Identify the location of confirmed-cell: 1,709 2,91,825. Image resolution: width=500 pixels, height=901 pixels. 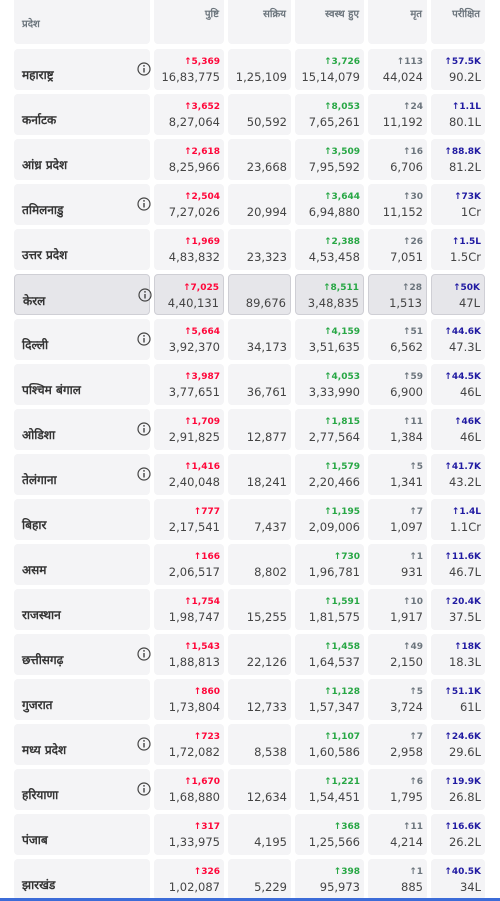
(189, 429).